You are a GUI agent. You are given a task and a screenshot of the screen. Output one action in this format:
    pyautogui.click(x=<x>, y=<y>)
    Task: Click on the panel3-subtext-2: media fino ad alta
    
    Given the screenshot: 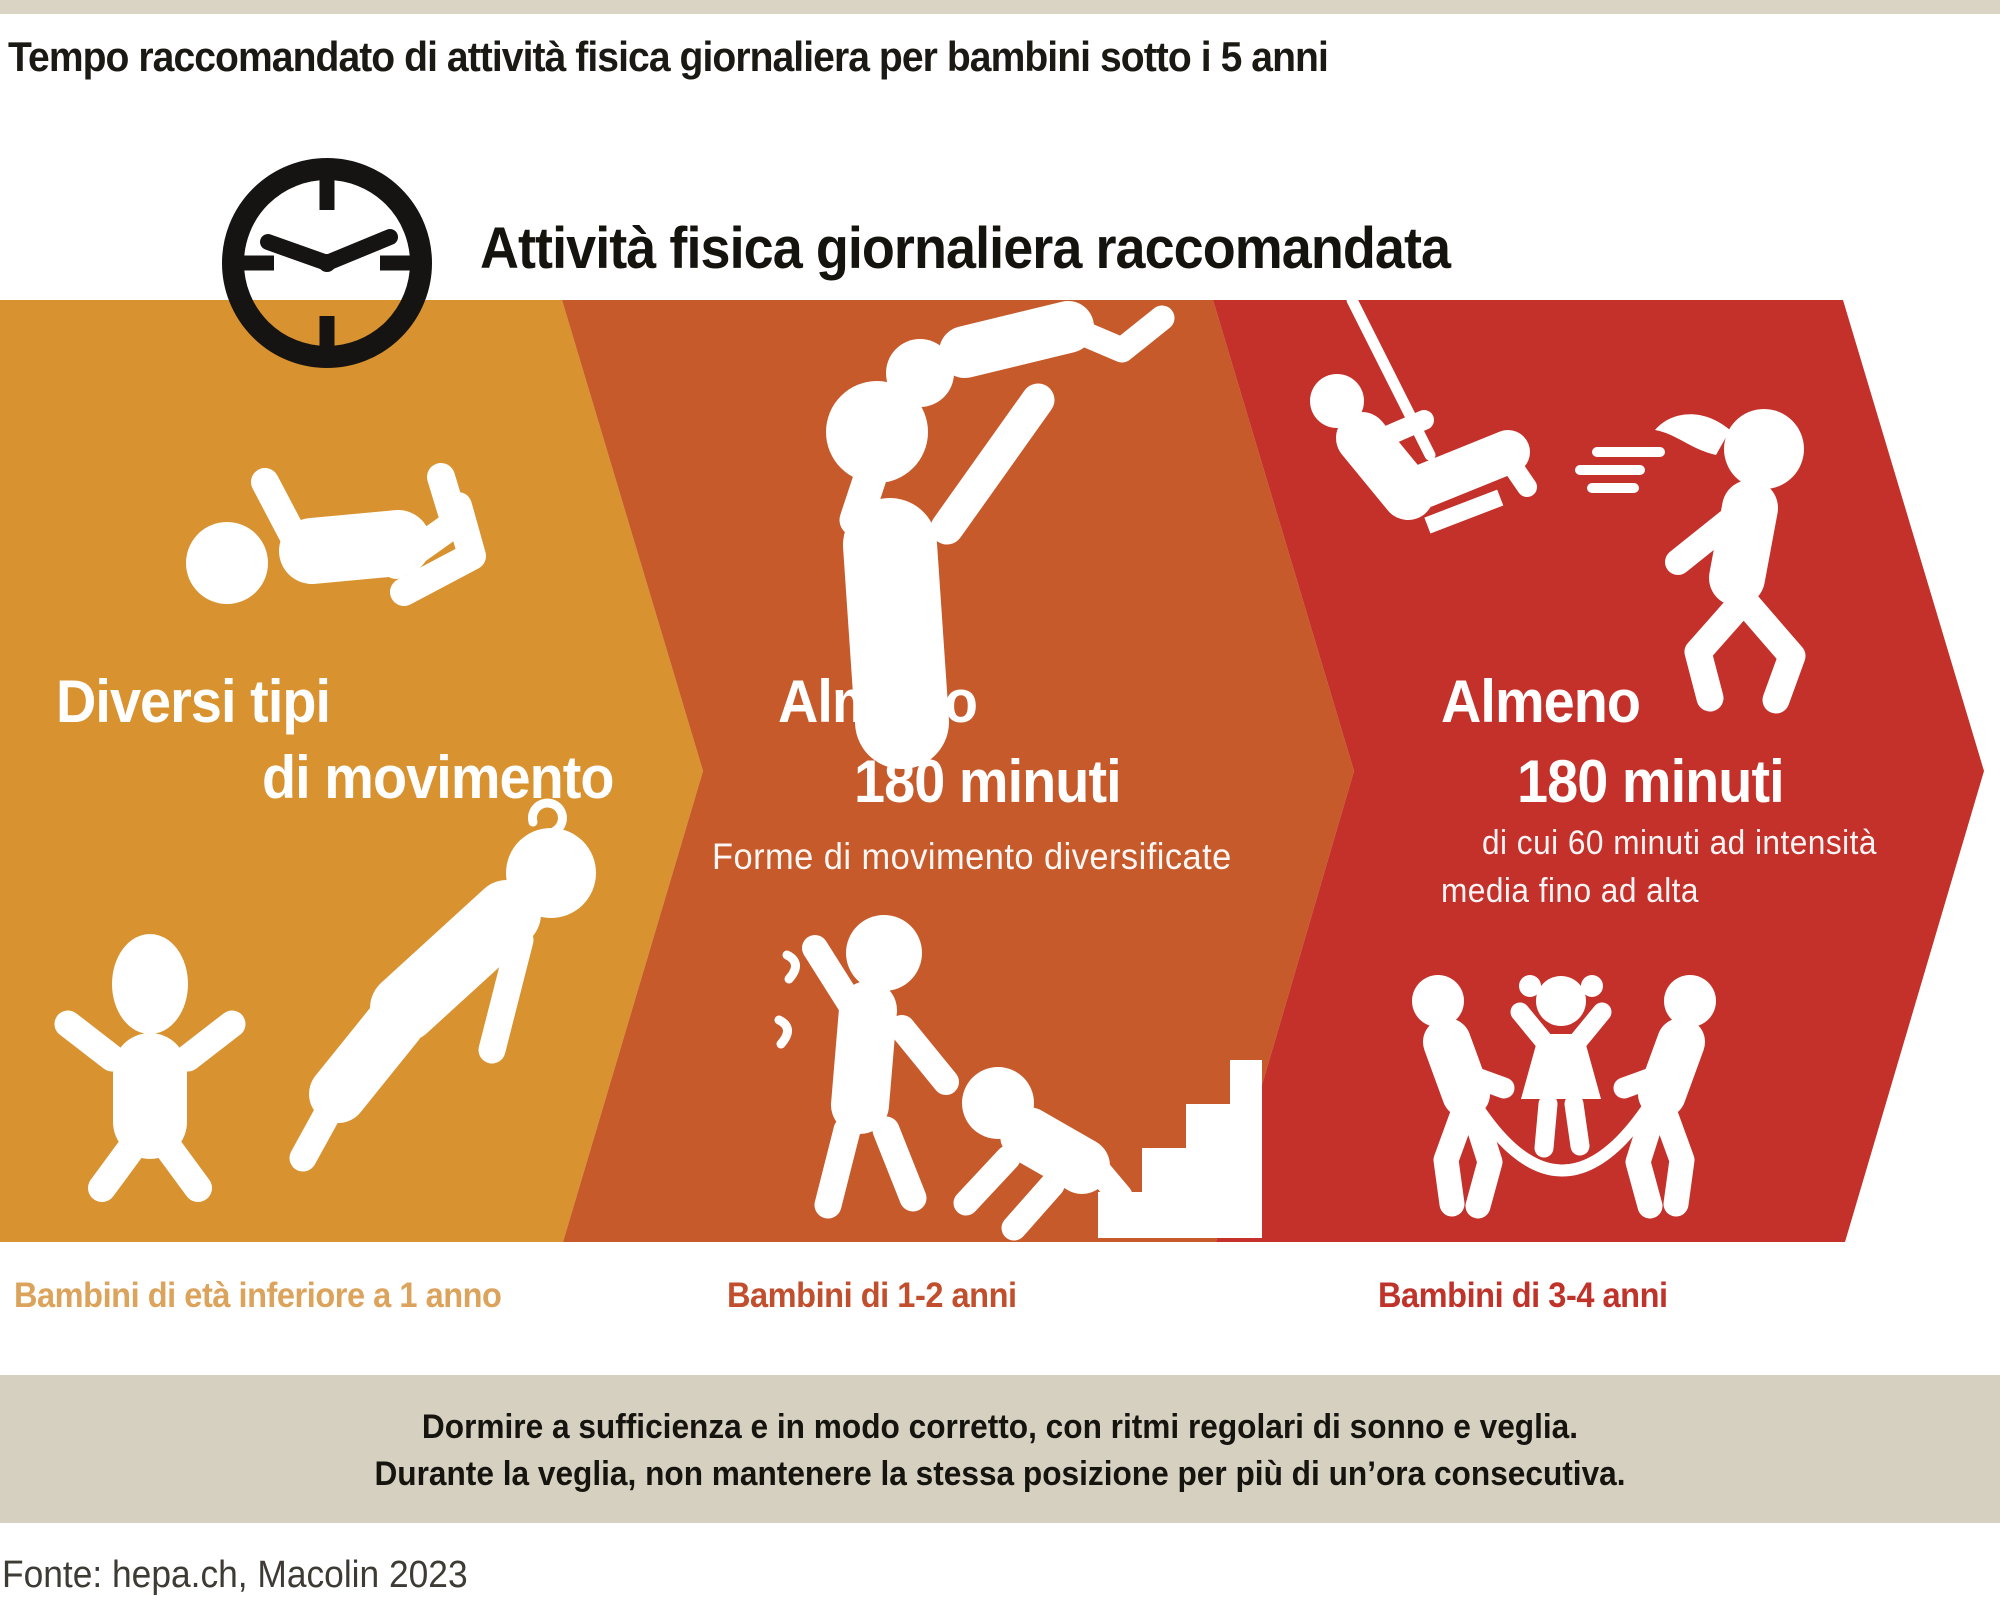 What is the action you would take?
    pyautogui.click(x=1570, y=891)
    